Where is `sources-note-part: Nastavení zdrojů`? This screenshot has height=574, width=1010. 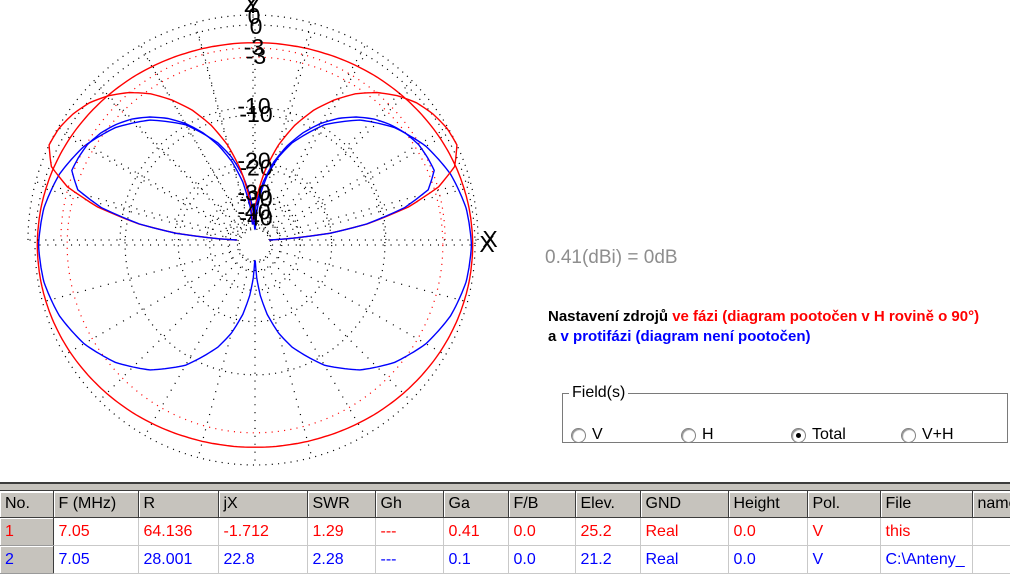
sources-note-part: Nastavení zdrojů is located at coordinates (610, 316).